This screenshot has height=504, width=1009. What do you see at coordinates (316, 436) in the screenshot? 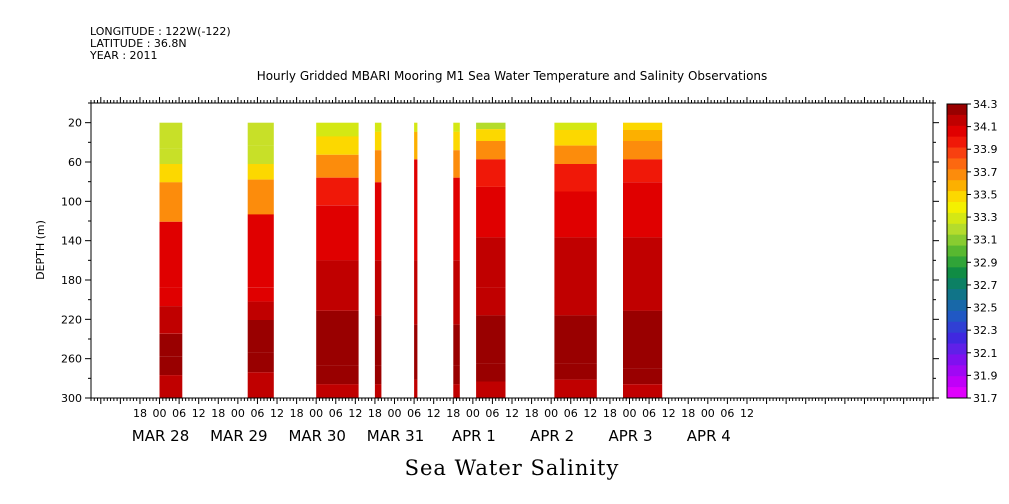
I see `x-date-label: MAR 30` at bounding box center [316, 436].